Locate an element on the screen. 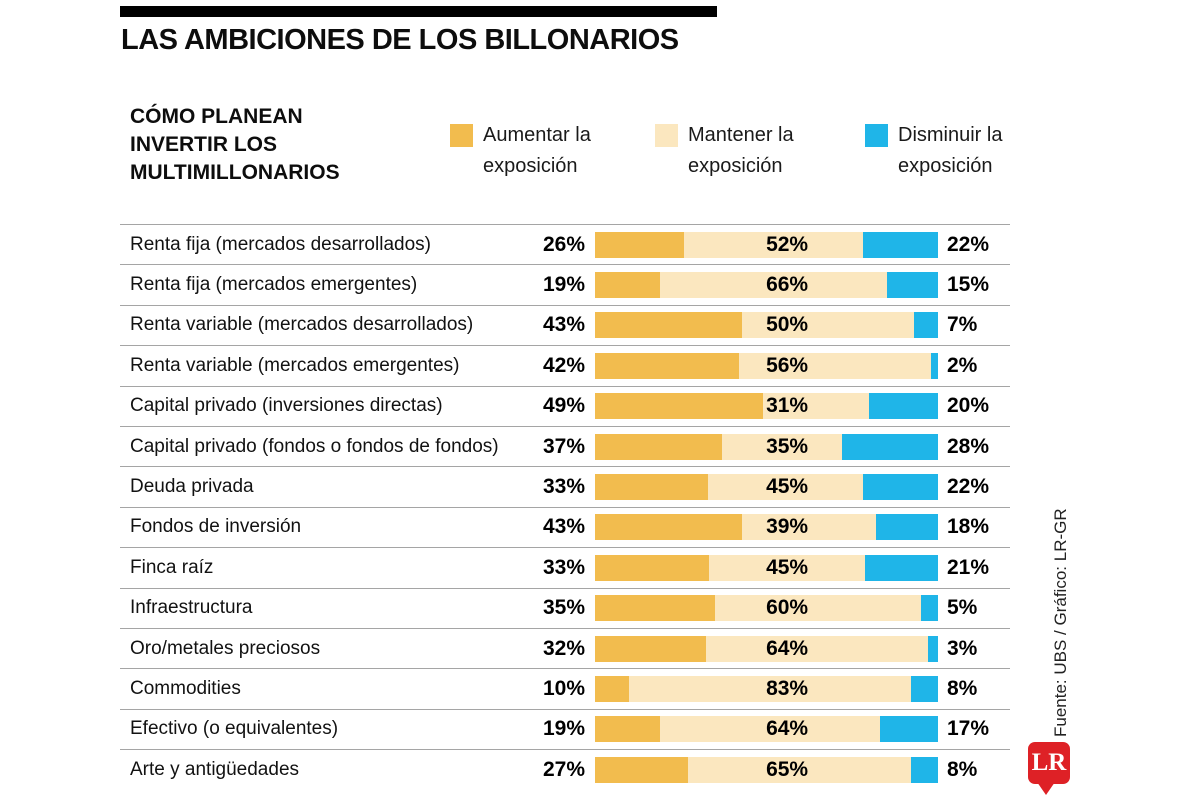  subtitle-line: CÓMO PLANEAN is located at coordinates (216, 116).